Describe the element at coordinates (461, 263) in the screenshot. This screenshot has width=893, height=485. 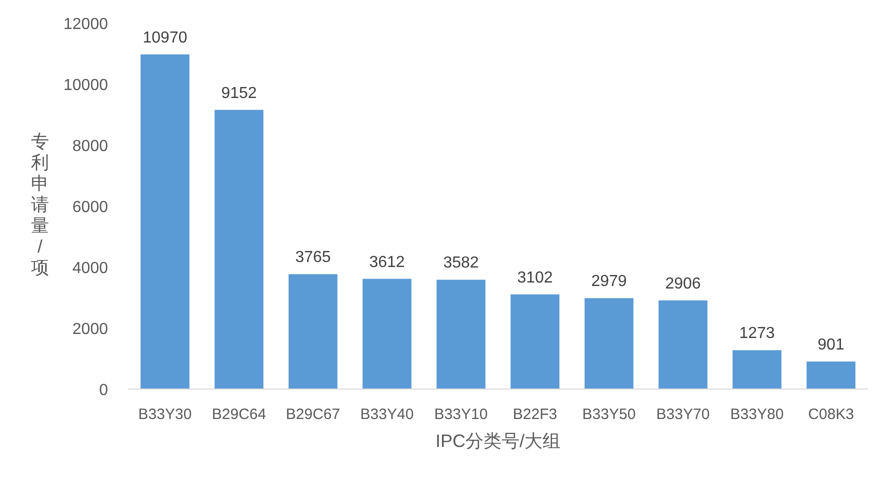
I see `data-label: 3582` at that location.